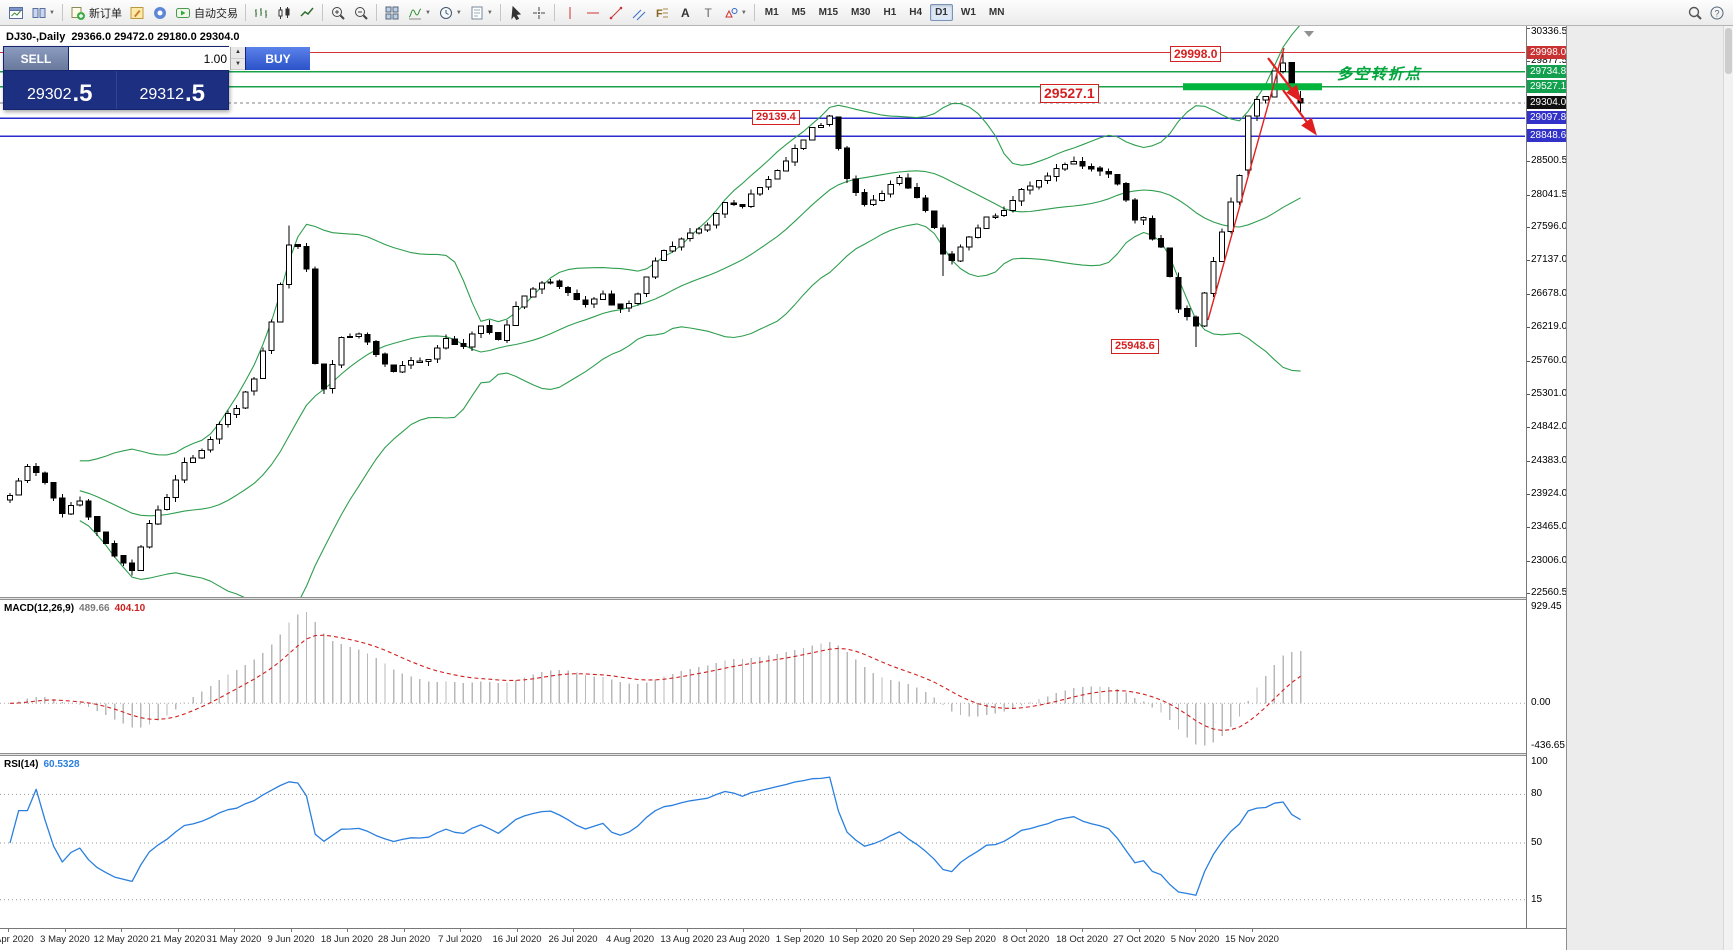 The height and width of the screenshot is (950, 1733). I want to click on macd-label: MACD(12,26,9) 489.66 404.10, so click(77, 608).